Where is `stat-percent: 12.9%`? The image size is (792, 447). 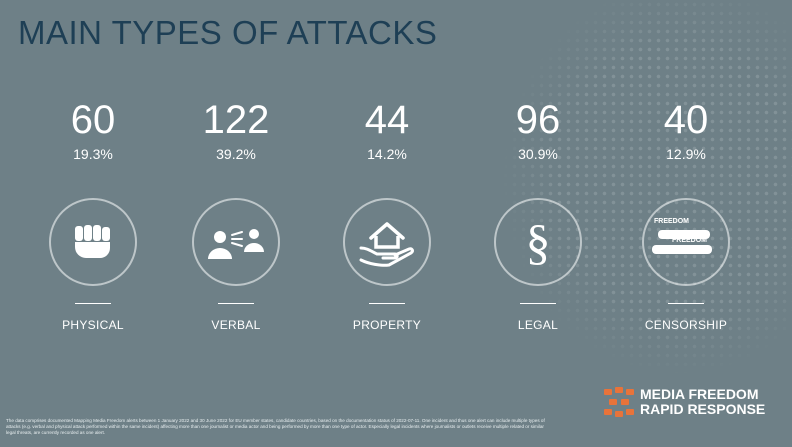
stat-percent: 12.9% is located at coordinates (686, 154).